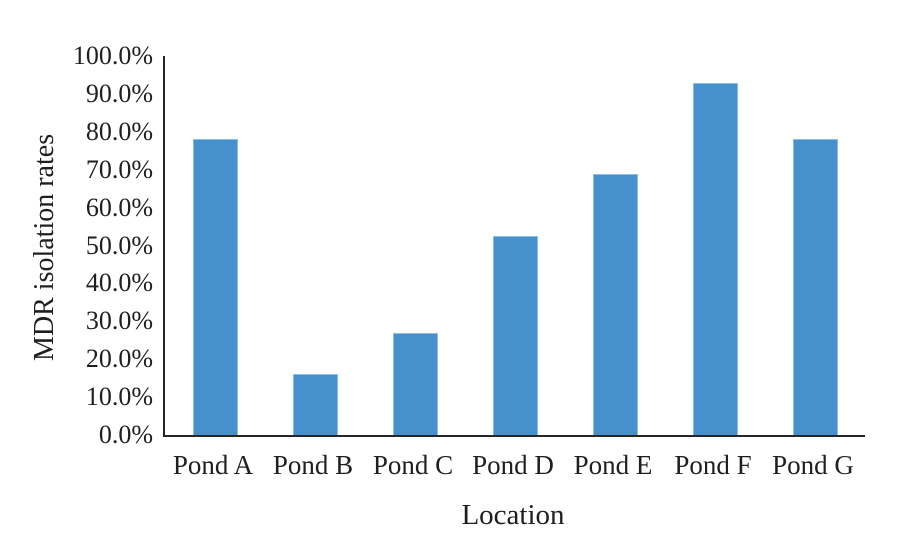 The image size is (908, 539). I want to click on x-axis-title: Location, so click(513, 515).